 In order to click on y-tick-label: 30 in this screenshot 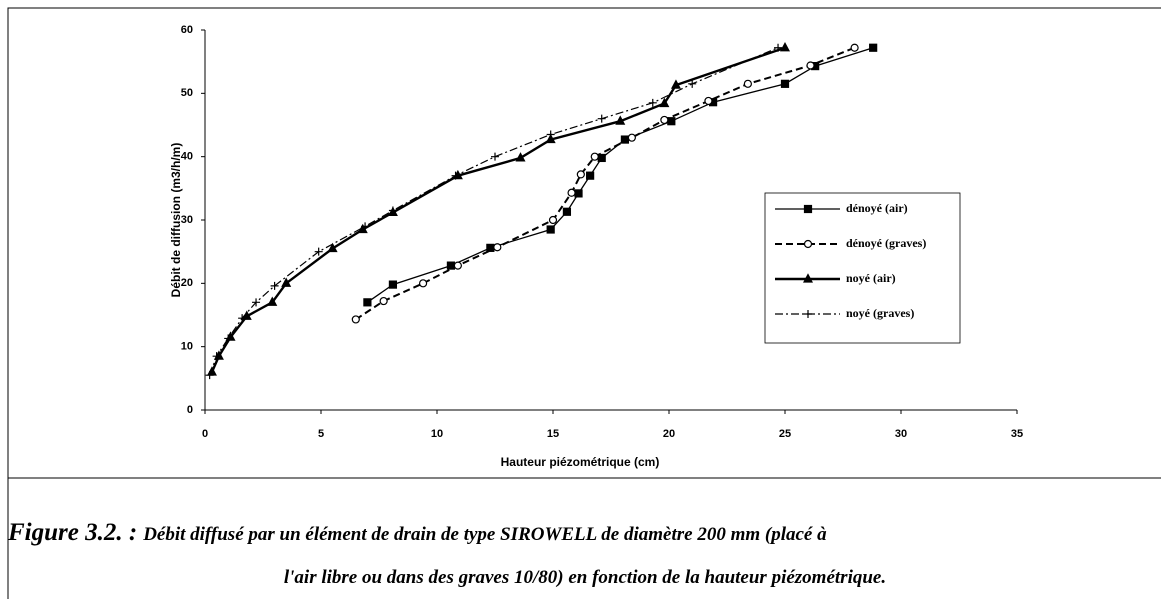, I will do `click(187, 220)`.